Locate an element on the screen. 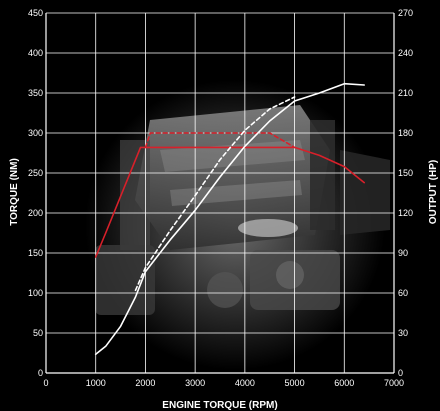  x-tick-label: 3000 is located at coordinates (195, 383).